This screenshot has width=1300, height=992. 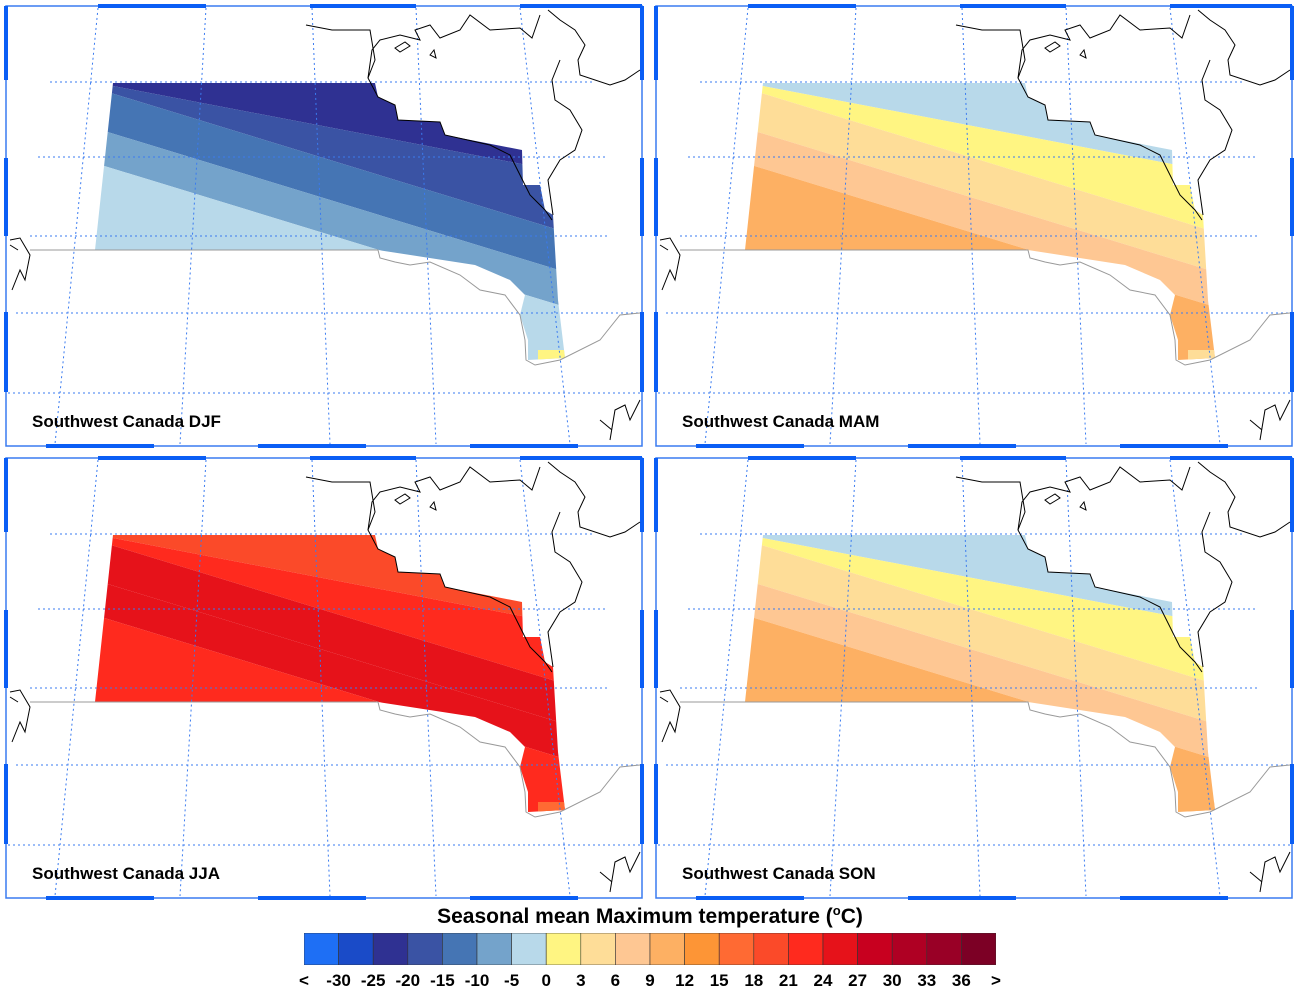 I want to click on colorbar-label: -15, so click(x=442, y=980).